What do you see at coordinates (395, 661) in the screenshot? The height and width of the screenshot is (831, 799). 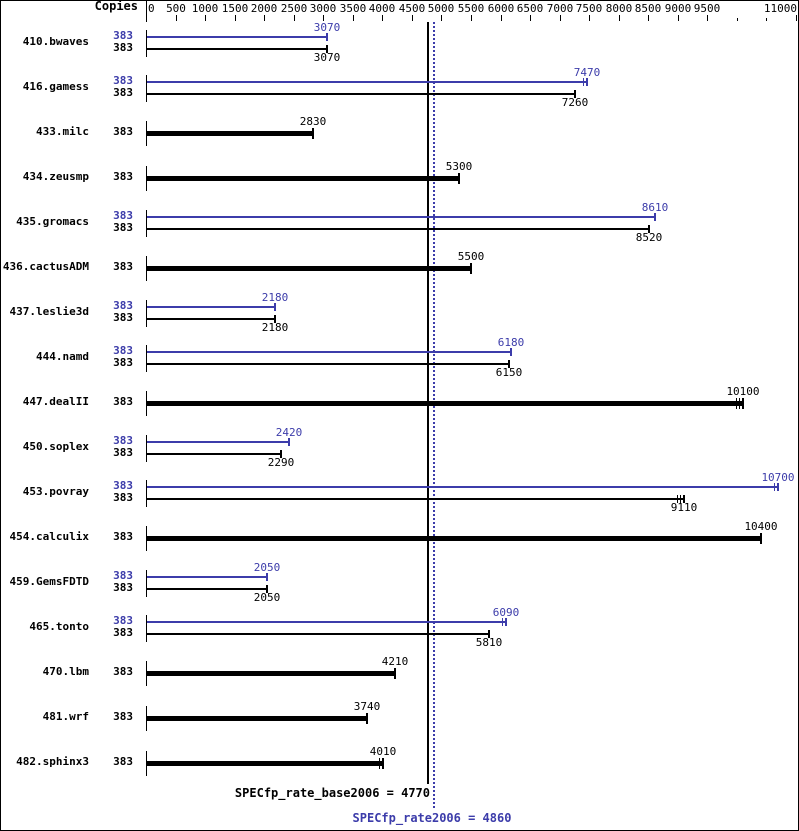 I see `base-value-label: 4210` at bounding box center [395, 661].